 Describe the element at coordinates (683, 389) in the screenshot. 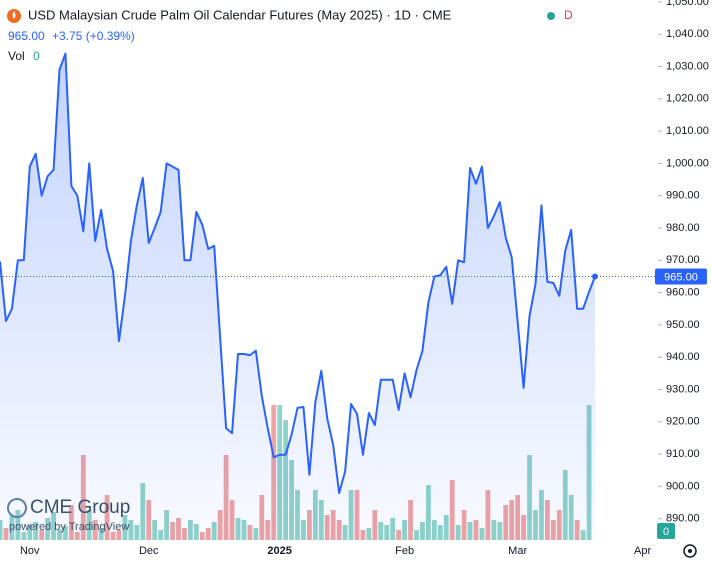

I see `y-tick-label: 930.00` at that location.